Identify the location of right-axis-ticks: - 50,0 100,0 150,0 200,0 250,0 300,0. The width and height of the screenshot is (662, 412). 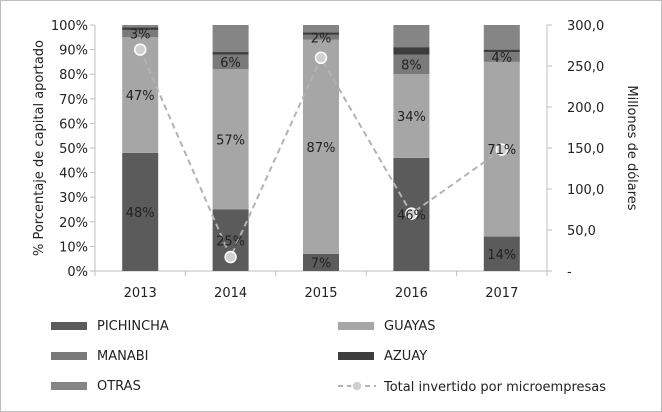
(575, 149).